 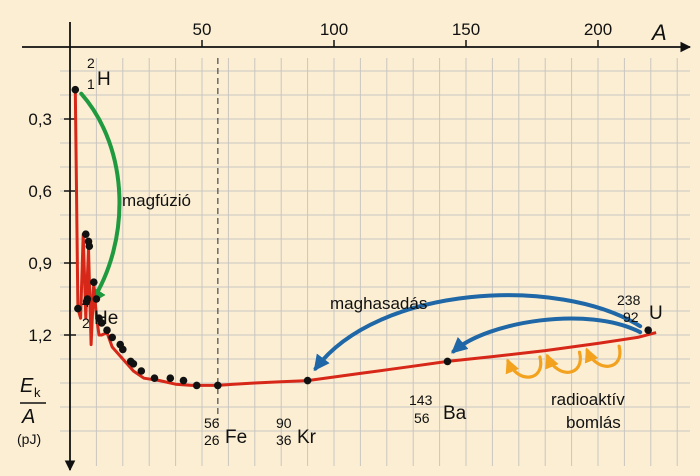 What do you see at coordinates (29, 439) in the screenshot?
I see `y-axis-unit: (pJ)` at bounding box center [29, 439].